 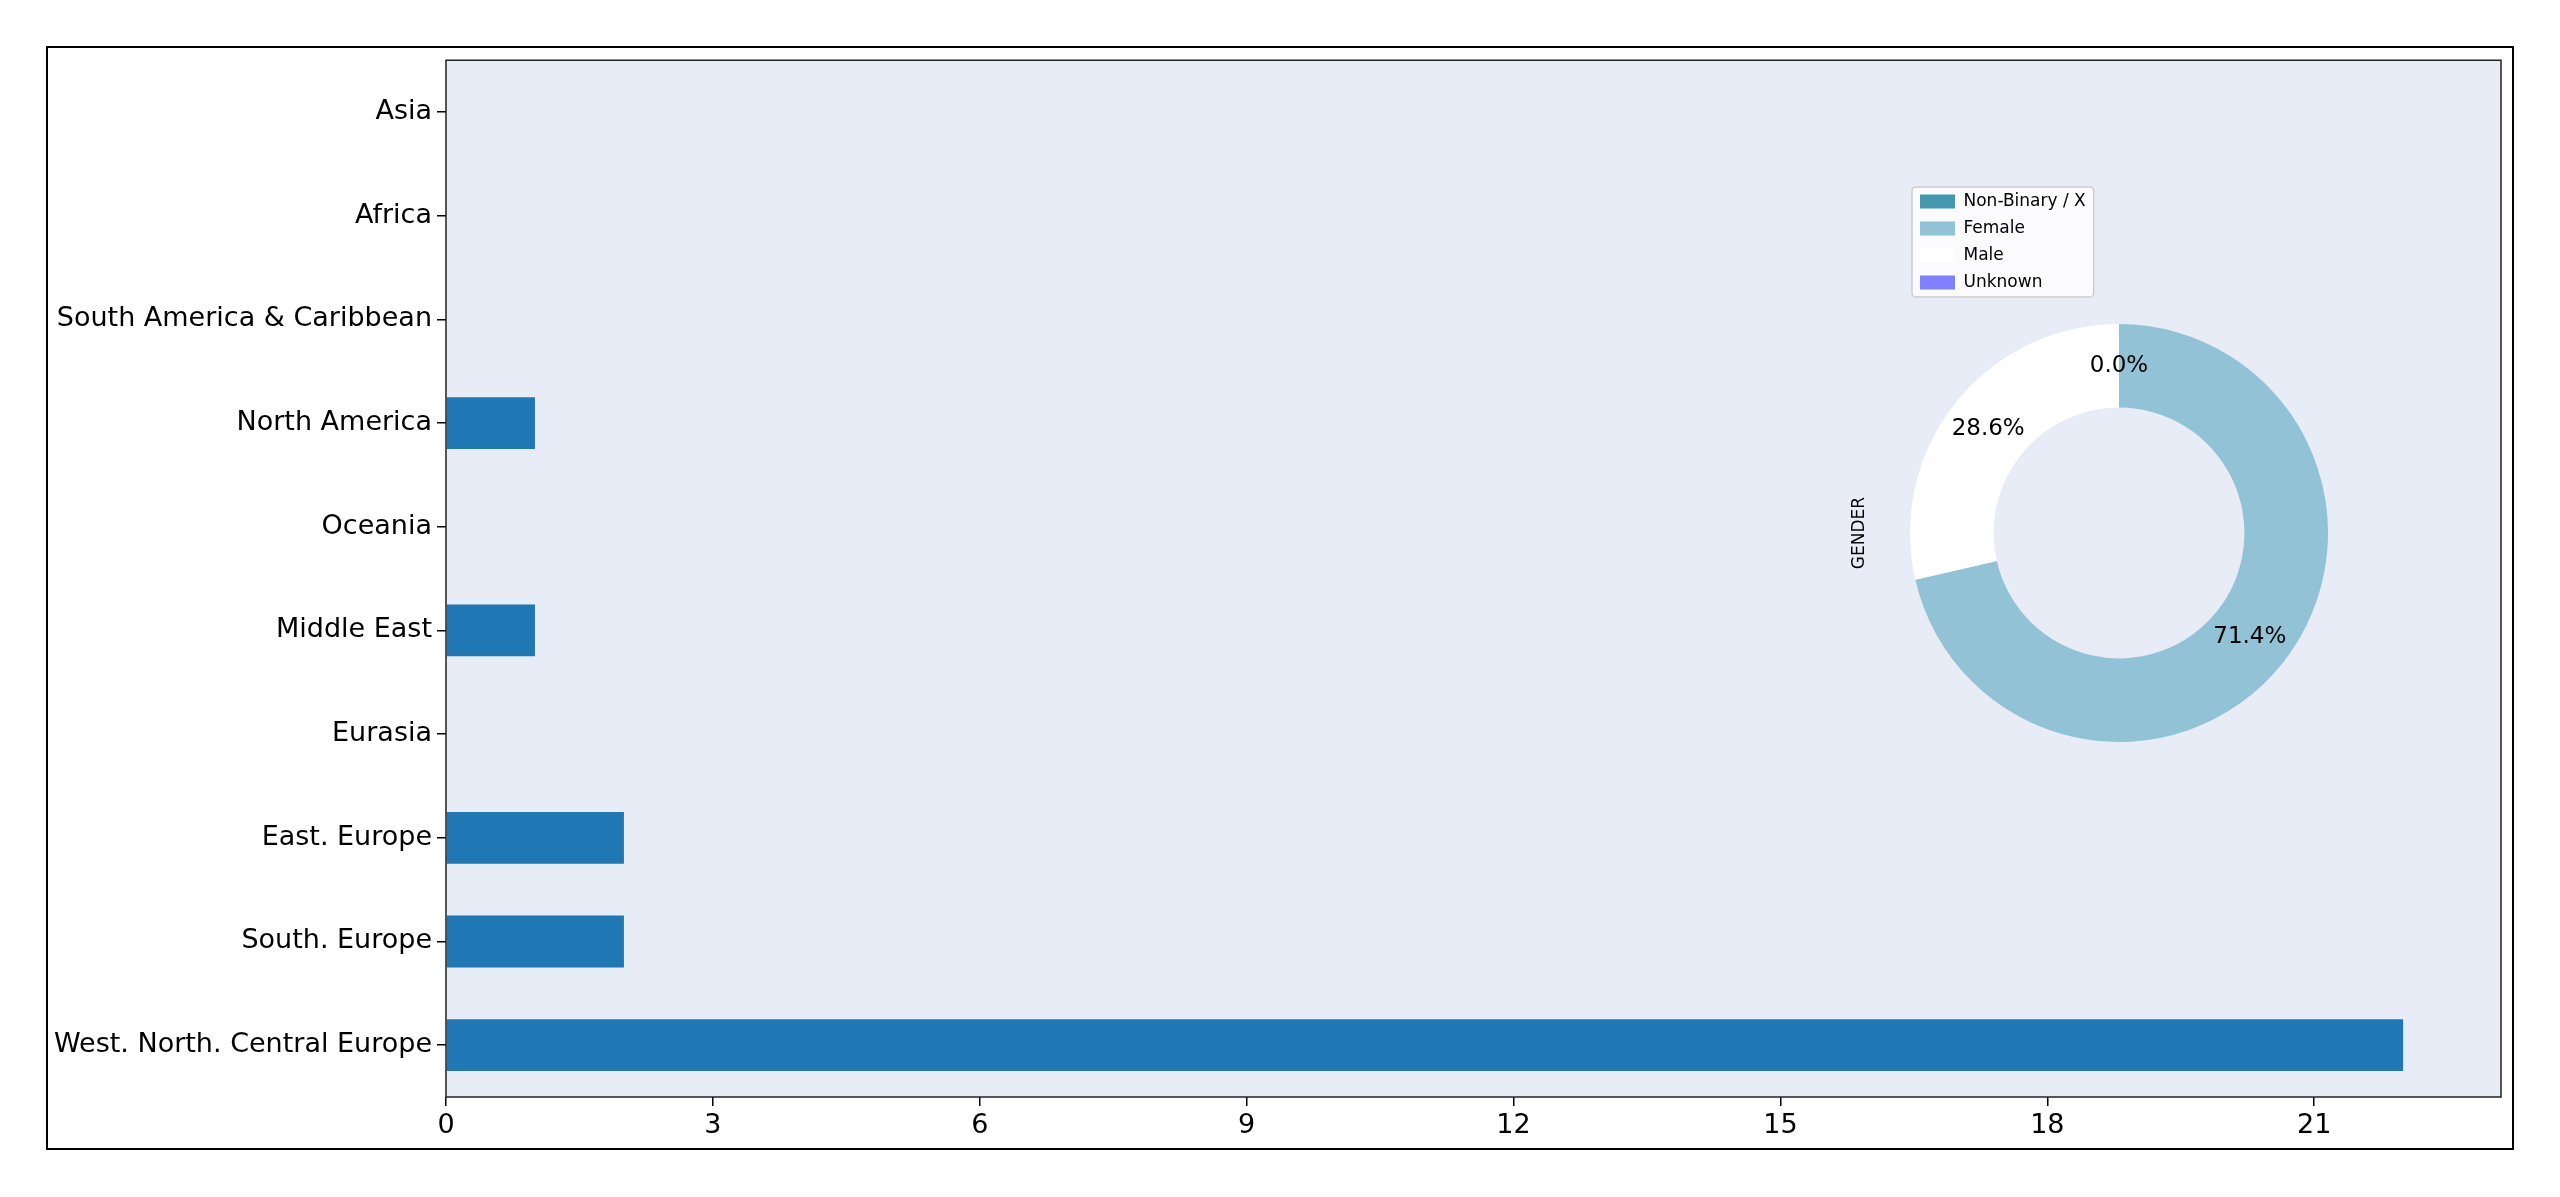 What do you see at coordinates (446, 1124) in the screenshot?
I see `x-tick-label: 0` at bounding box center [446, 1124].